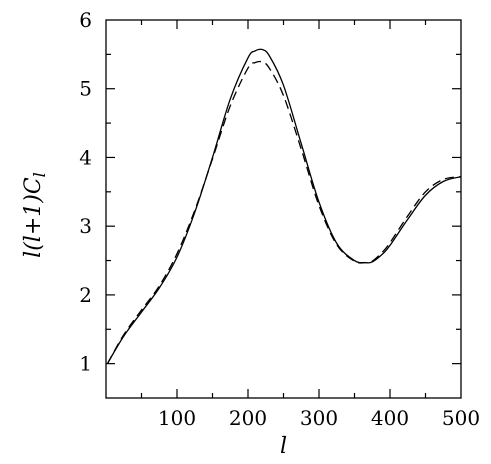 The height and width of the screenshot is (464, 491). What do you see at coordinates (85, 295) in the screenshot?
I see `y-tick-label: 2` at bounding box center [85, 295].